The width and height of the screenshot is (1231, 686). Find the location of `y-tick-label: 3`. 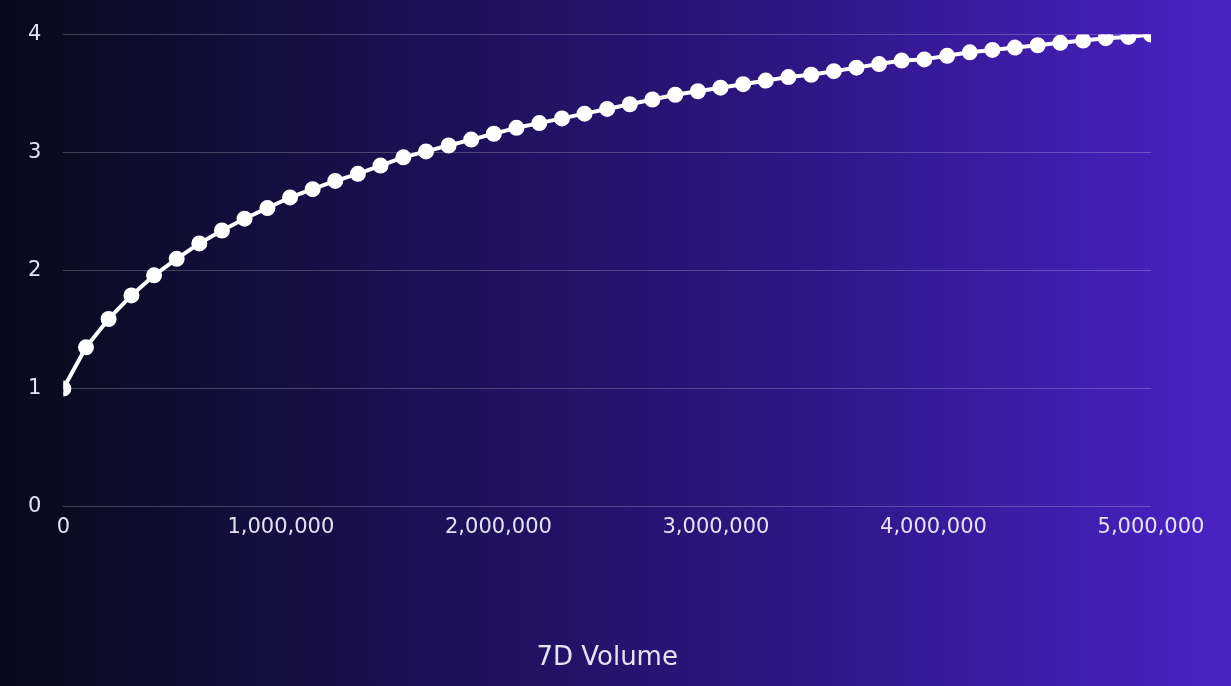

y-tick-label: 3 is located at coordinates (34, 151).